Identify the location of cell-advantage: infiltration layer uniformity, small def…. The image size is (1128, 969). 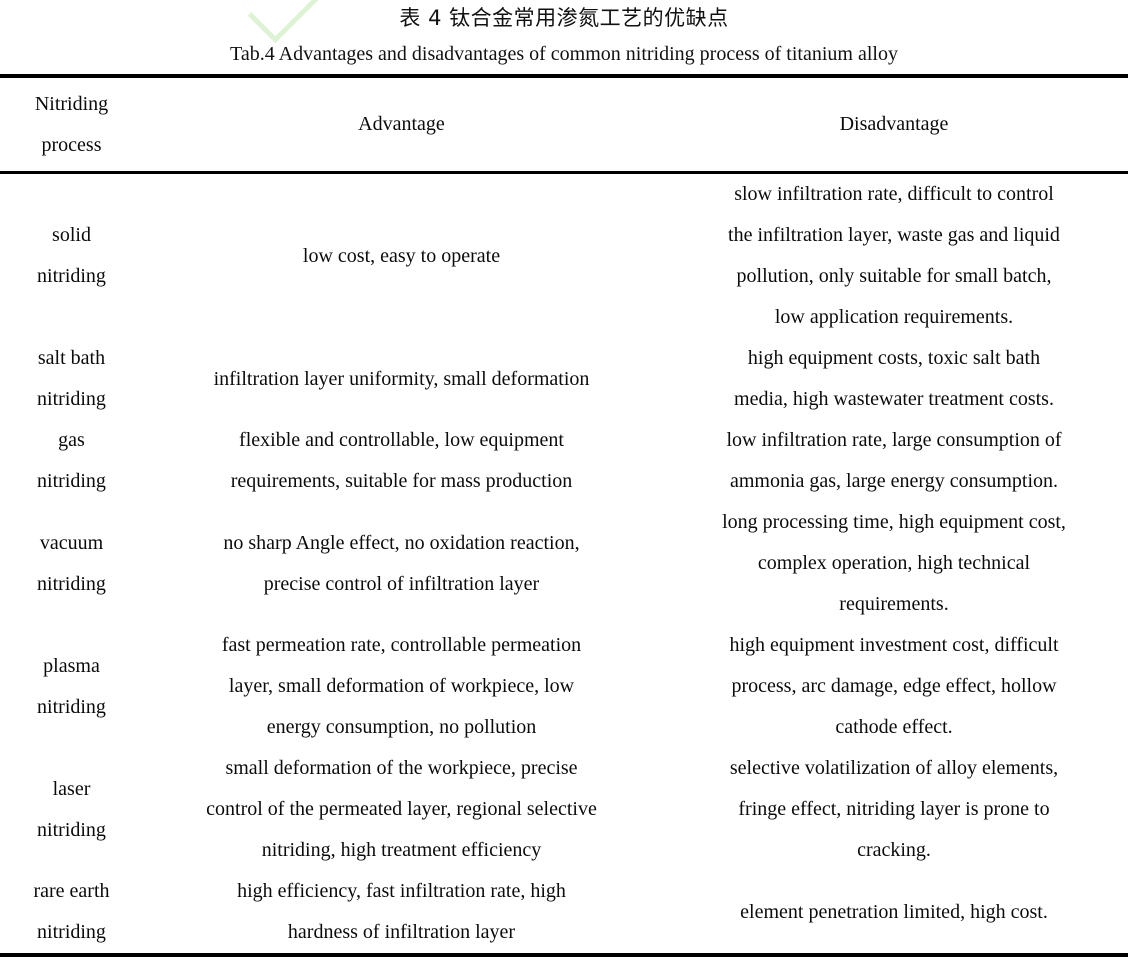
(401, 379).